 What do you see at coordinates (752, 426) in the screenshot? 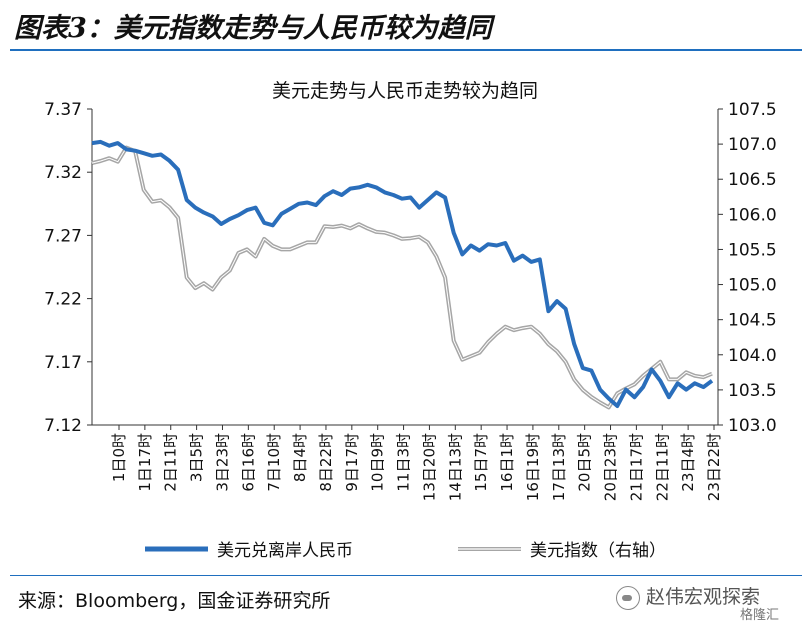
I see `right-tick-label: 103.0` at bounding box center [752, 426].